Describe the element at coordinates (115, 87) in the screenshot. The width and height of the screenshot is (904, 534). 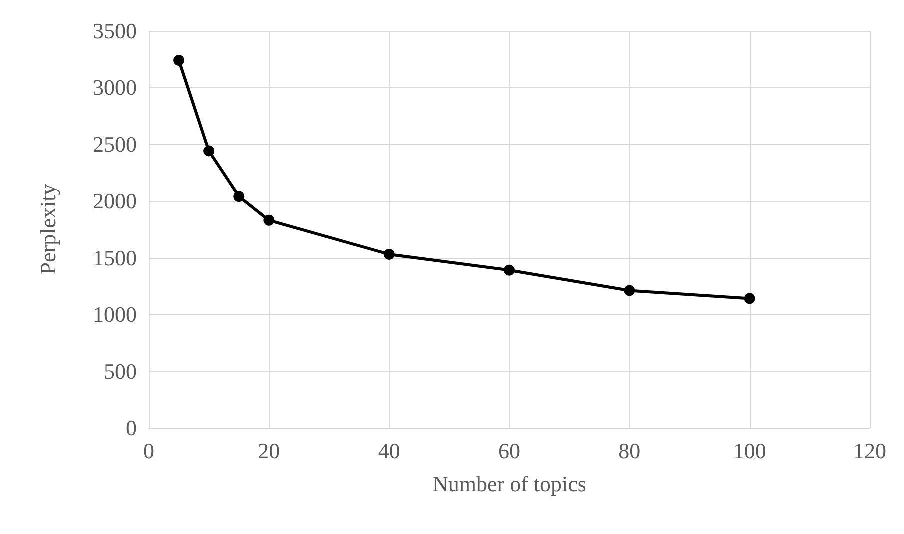
I see `y-tick-label: 3000` at that location.